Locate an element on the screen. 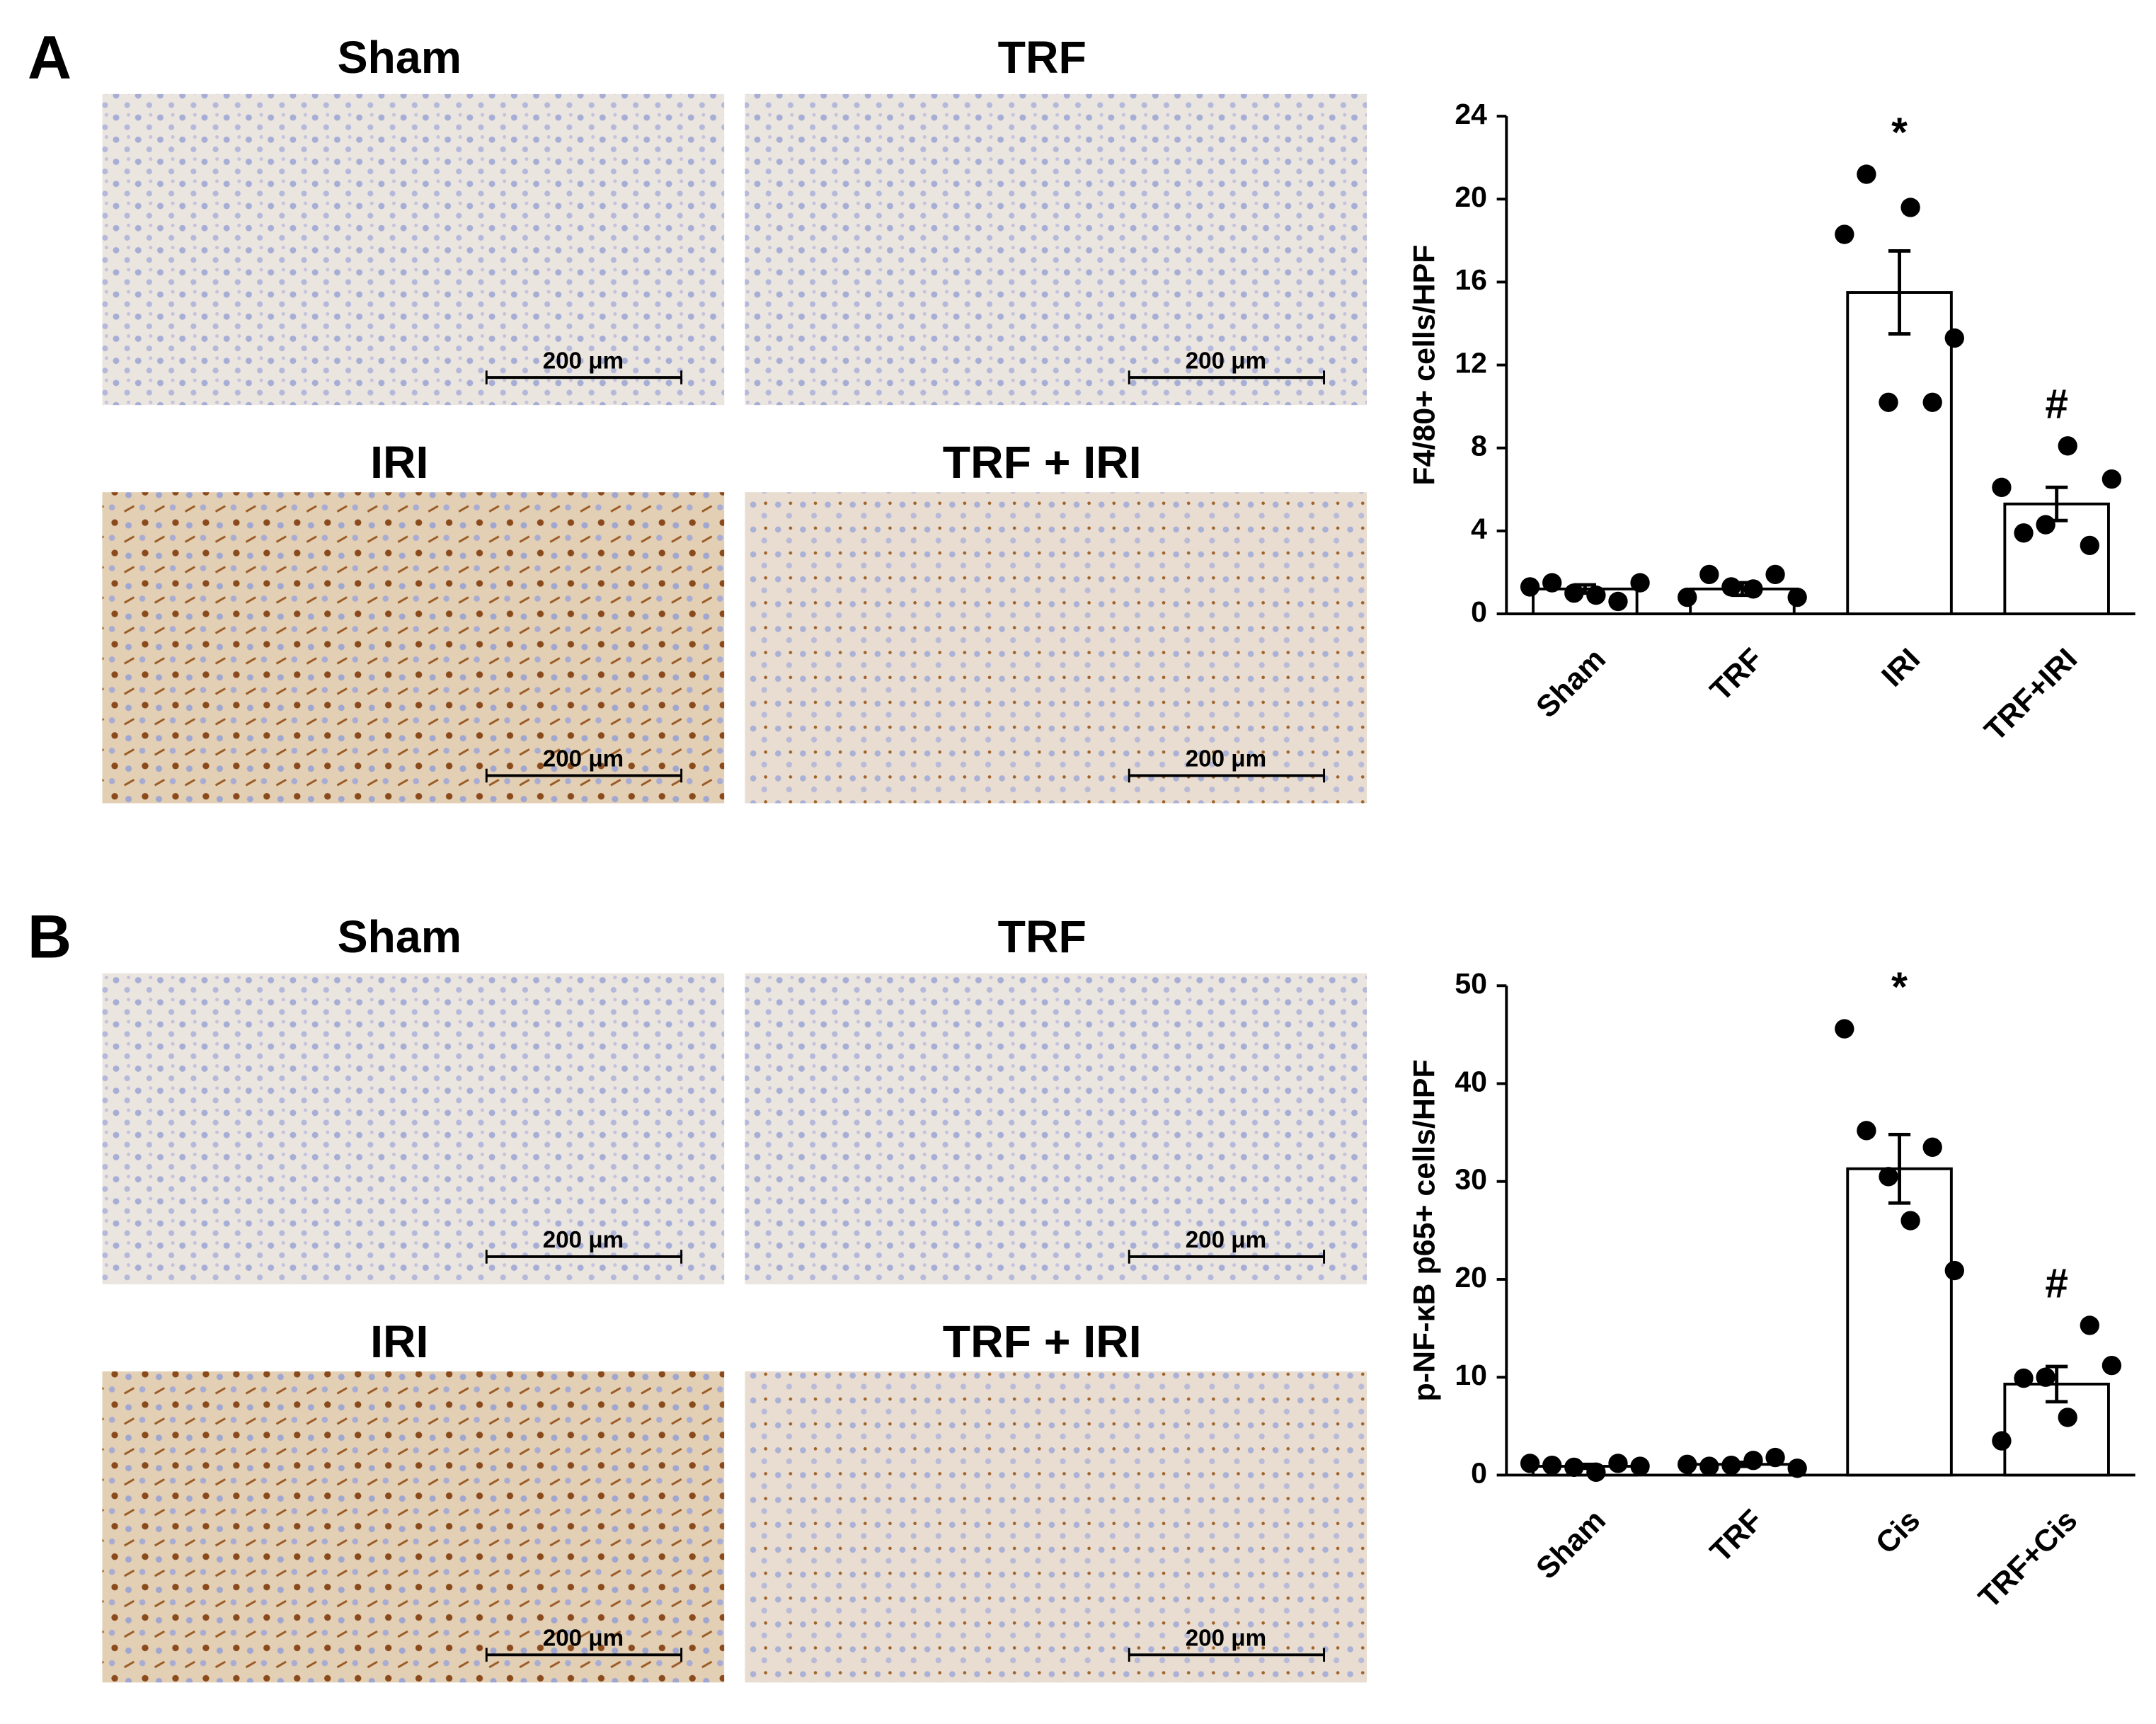 The width and height of the screenshot is (2156, 1724). y-tick-label: 8 is located at coordinates (1479, 446).